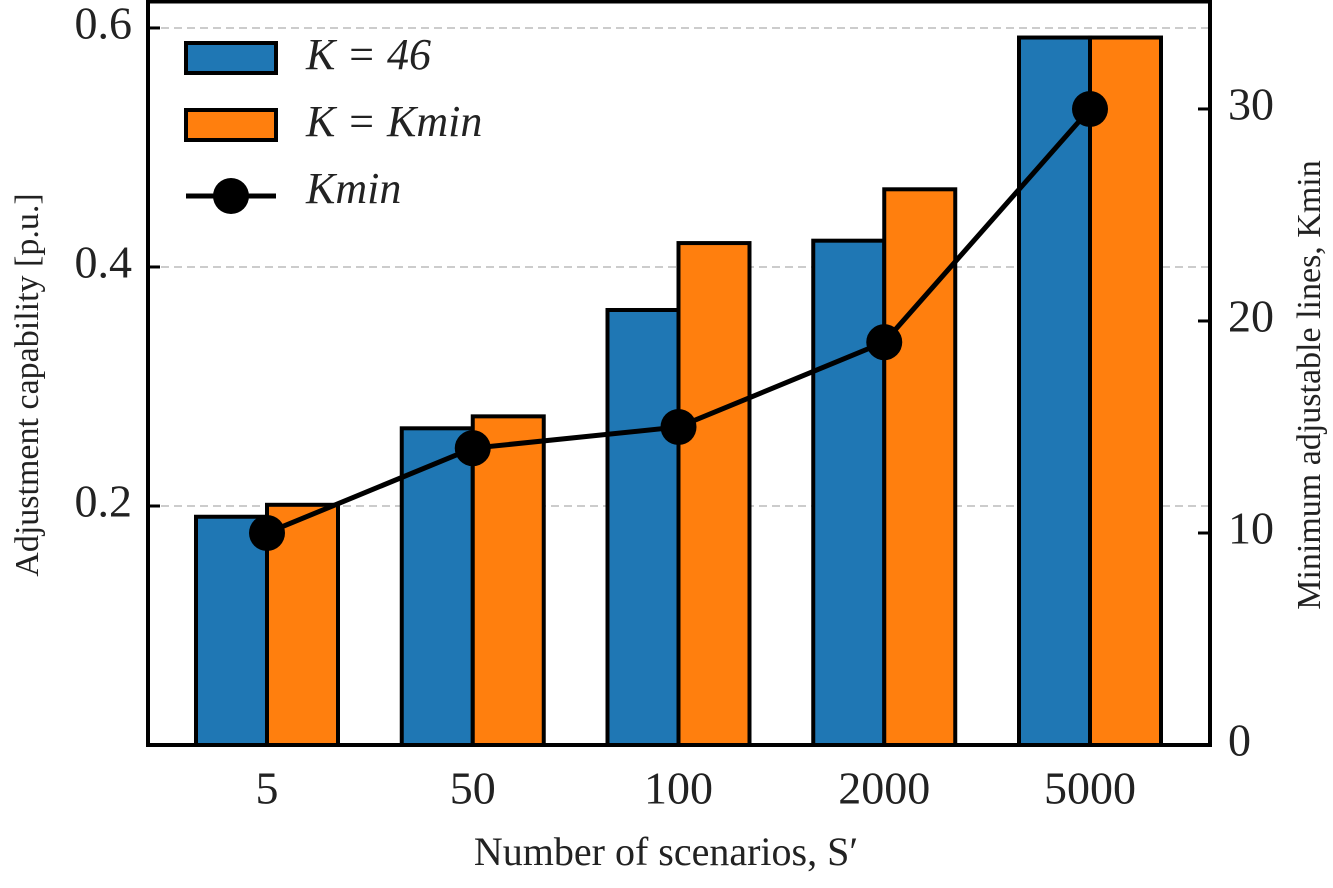 The image size is (1333, 888). Describe the element at coordinates (267, 788) in the screenshot. I see `x-tick-label: 5` at that location.